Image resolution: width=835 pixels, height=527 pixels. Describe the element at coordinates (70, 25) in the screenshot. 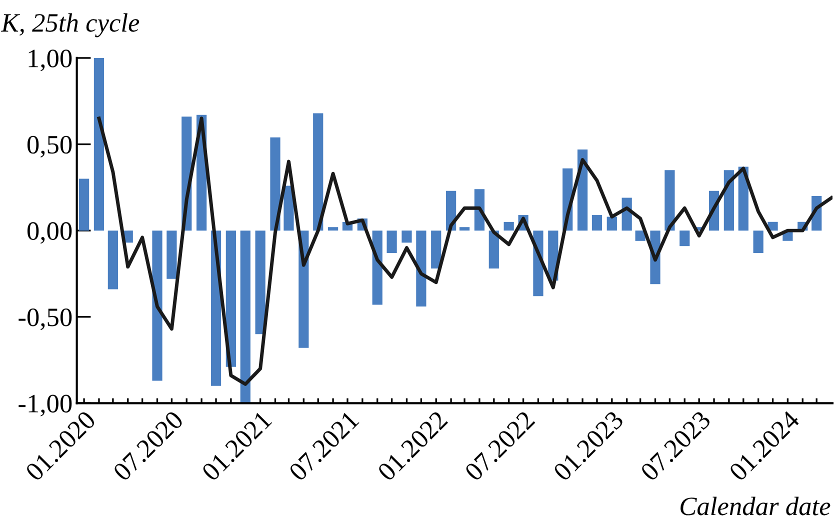

I see `y-axis-title: K, 25th cycle` at that location.